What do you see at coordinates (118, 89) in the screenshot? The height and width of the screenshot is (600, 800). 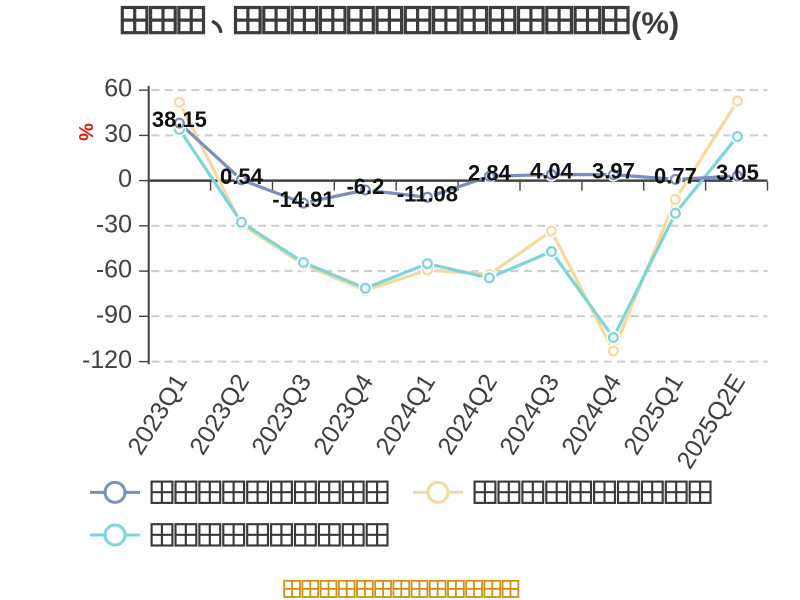 I see `svg-text: 60` at bounding box center [118, 89].